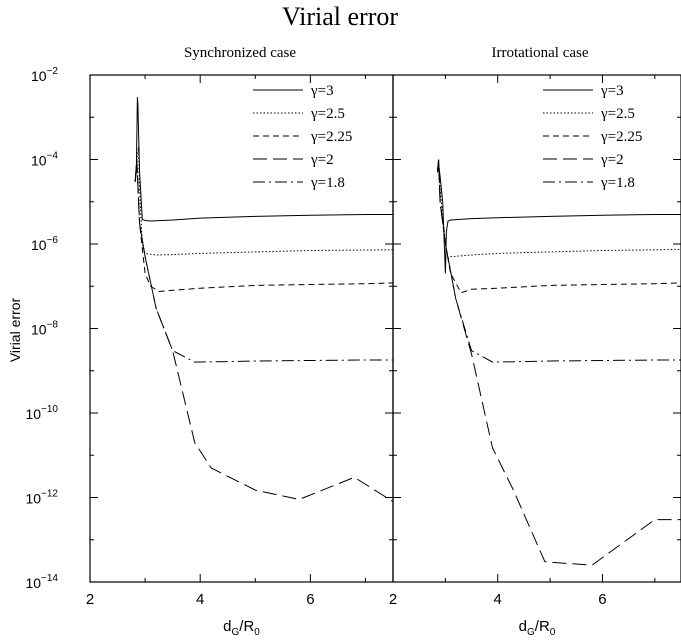  What do you see at coordinates (41, 498) in the screenshot?
I see `y-tick-label: 10⁻¹²` at bounding box center [41, 498].